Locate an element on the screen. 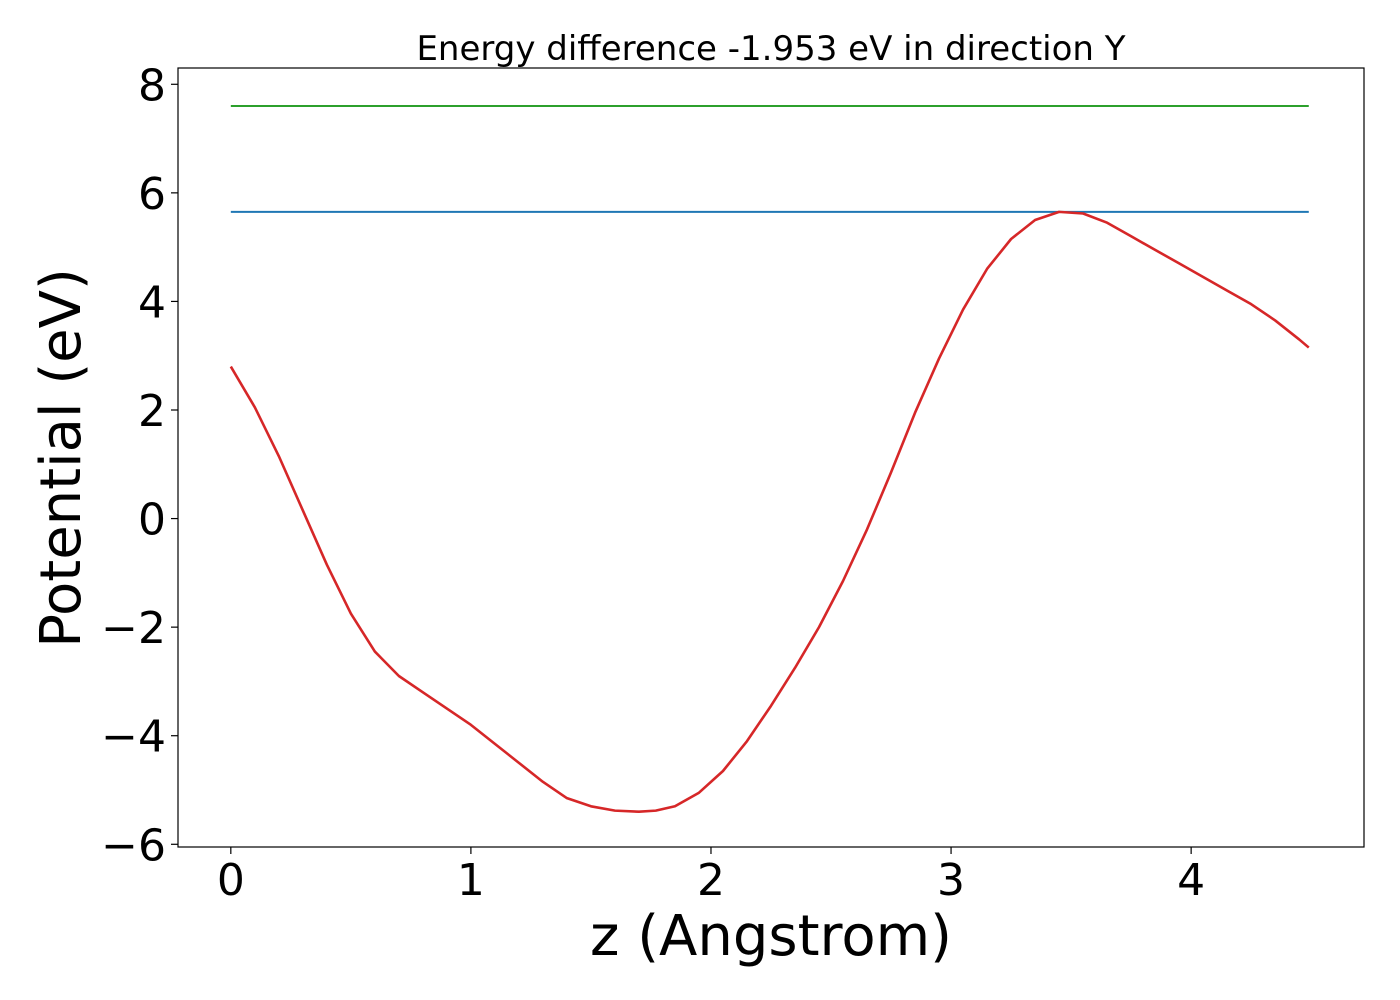 Image resolution: width=1400 pixels, height=1000 pixels. y-tick-label: 0 is located at coordinates (152, 520).